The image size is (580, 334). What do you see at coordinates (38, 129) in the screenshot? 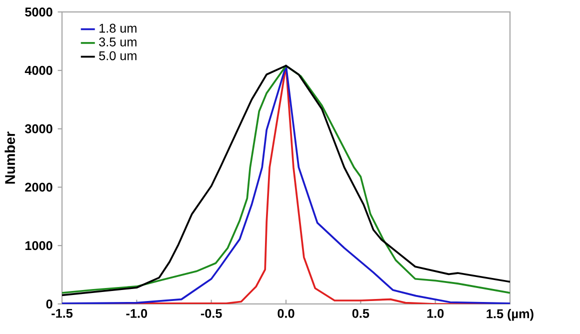
I see `y-tick-label: 3000` at bounding box center [38, 129].